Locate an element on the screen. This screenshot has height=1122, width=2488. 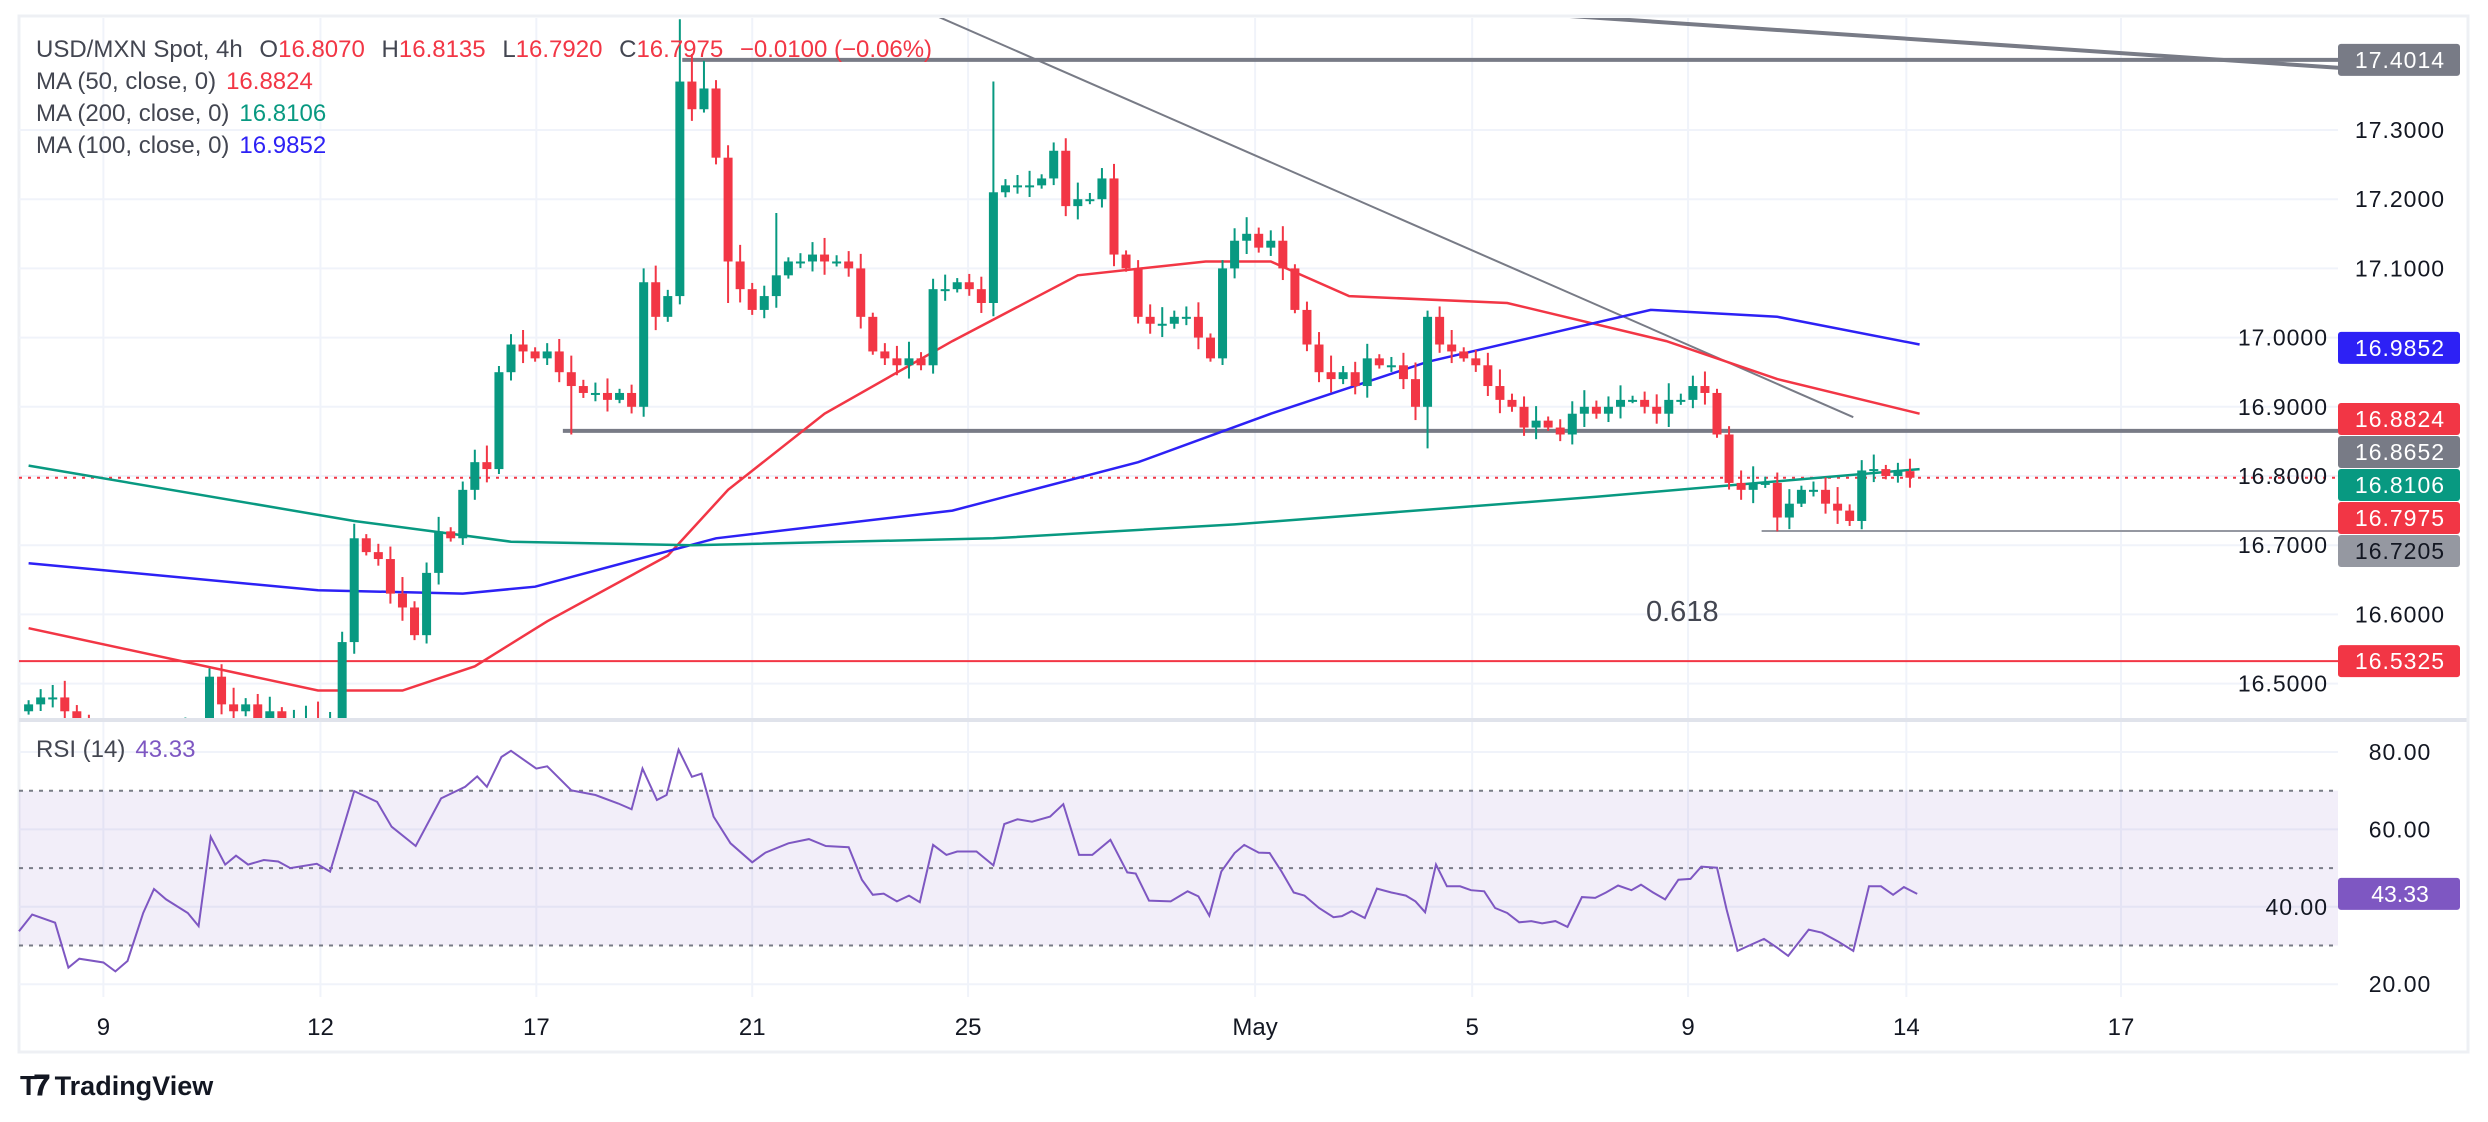
rsi-legend: RSI (14) 43.33 is located at coordinates (115, 750).